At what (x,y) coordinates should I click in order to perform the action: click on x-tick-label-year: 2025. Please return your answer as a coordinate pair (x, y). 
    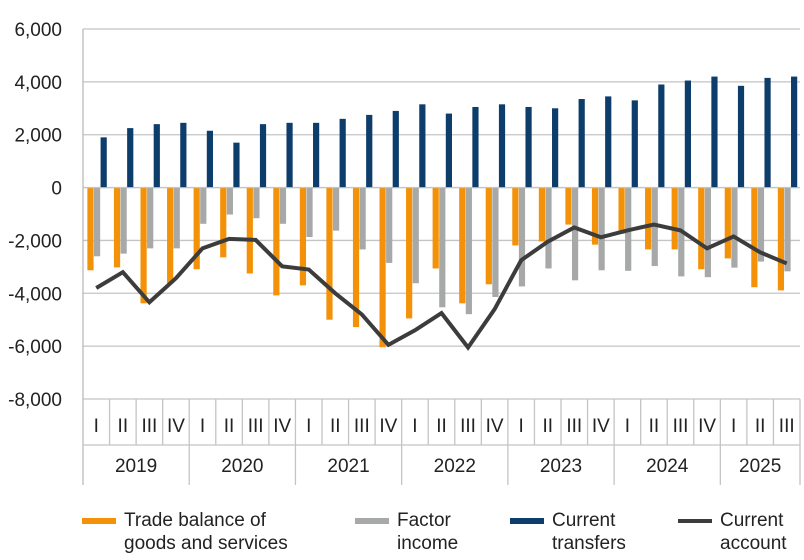
    Looking at the image, I should click on (760, 466).